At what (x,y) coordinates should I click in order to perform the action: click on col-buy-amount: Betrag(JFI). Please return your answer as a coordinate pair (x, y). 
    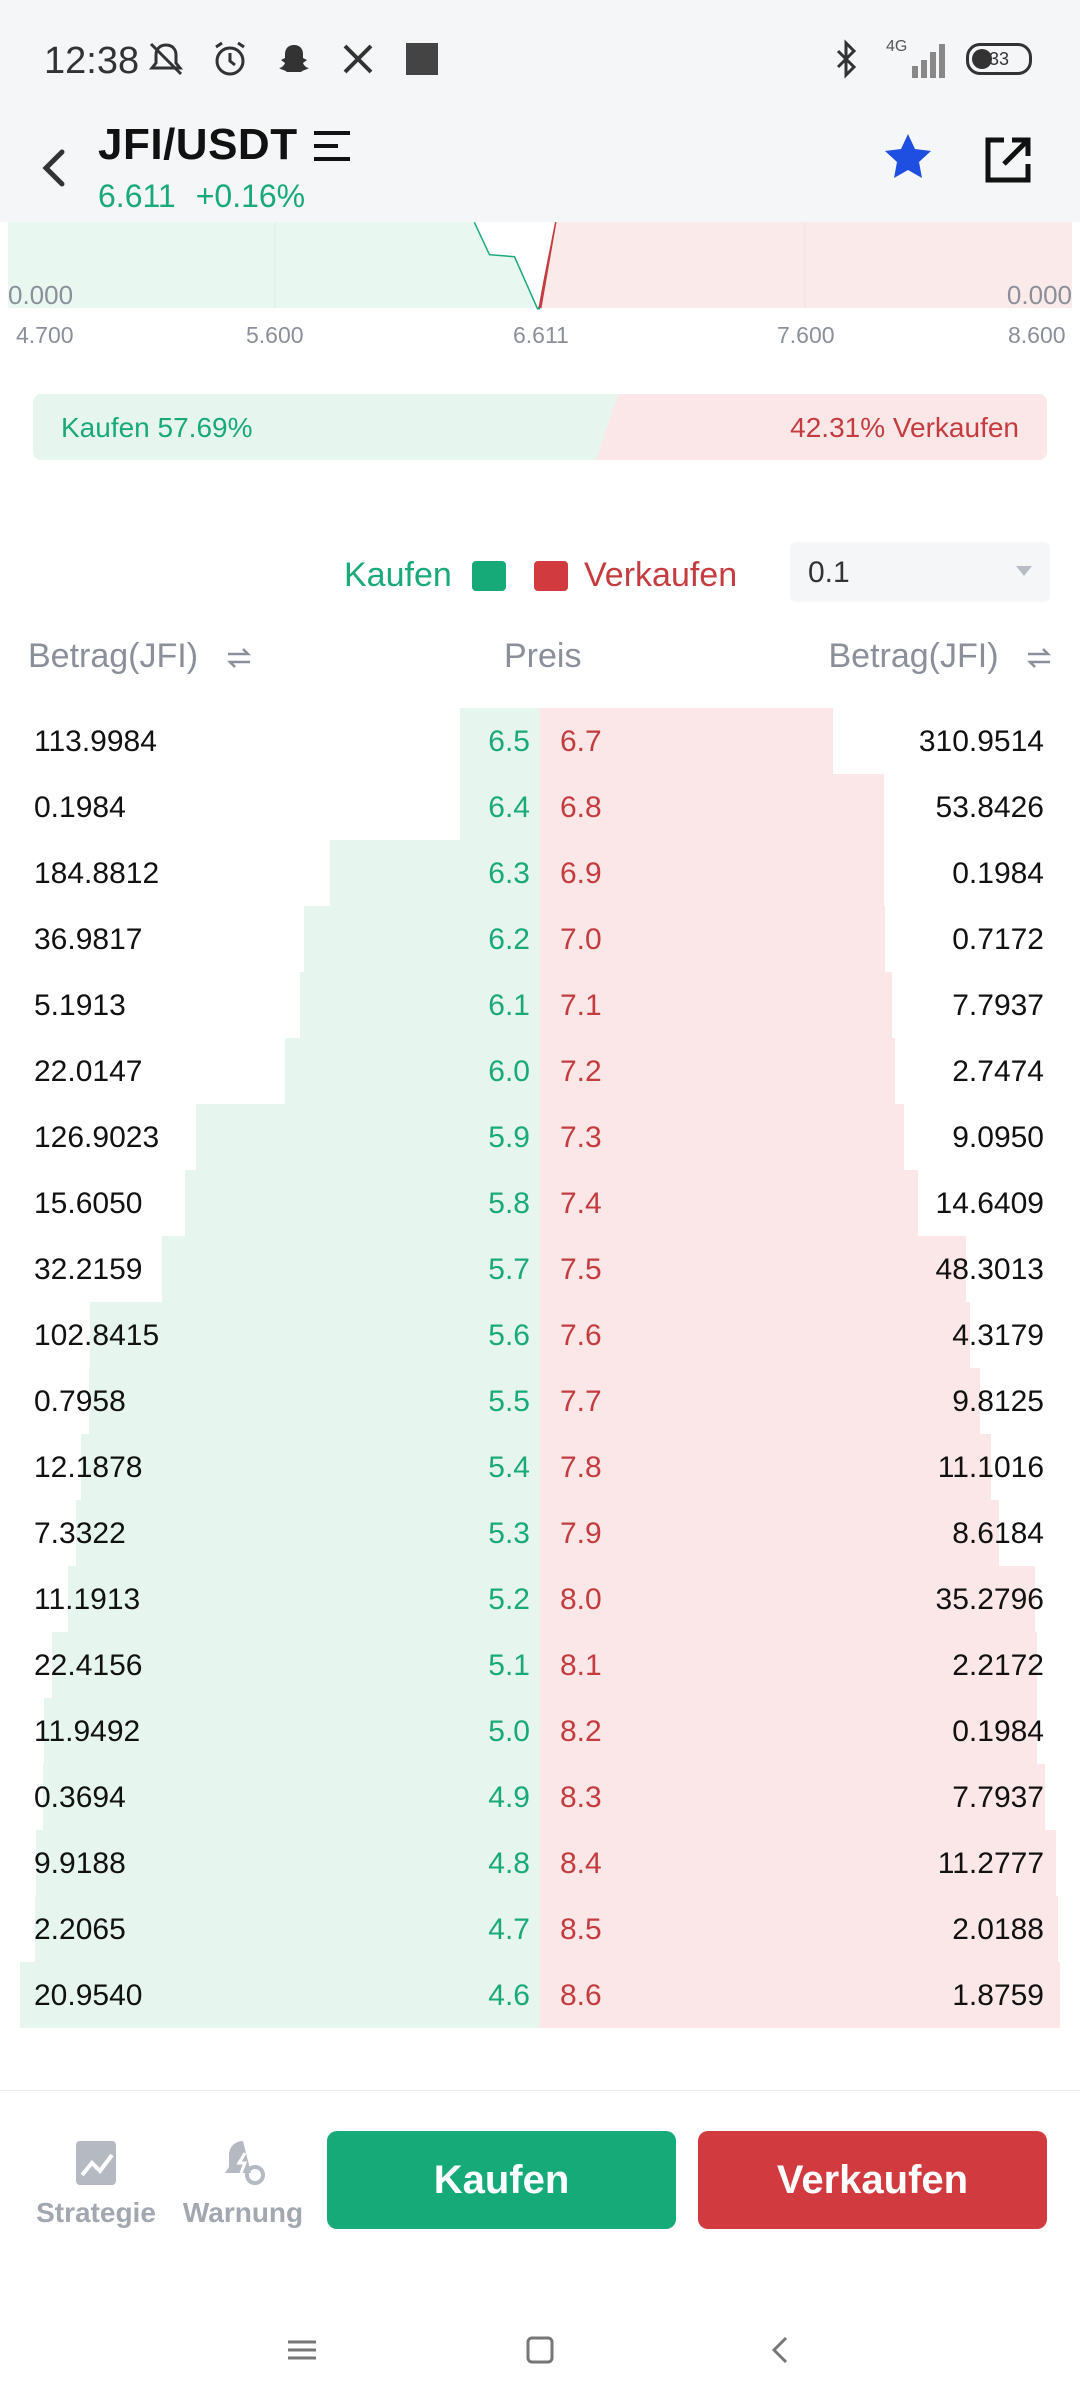
    Looking at the image, I should click on (140, 656).